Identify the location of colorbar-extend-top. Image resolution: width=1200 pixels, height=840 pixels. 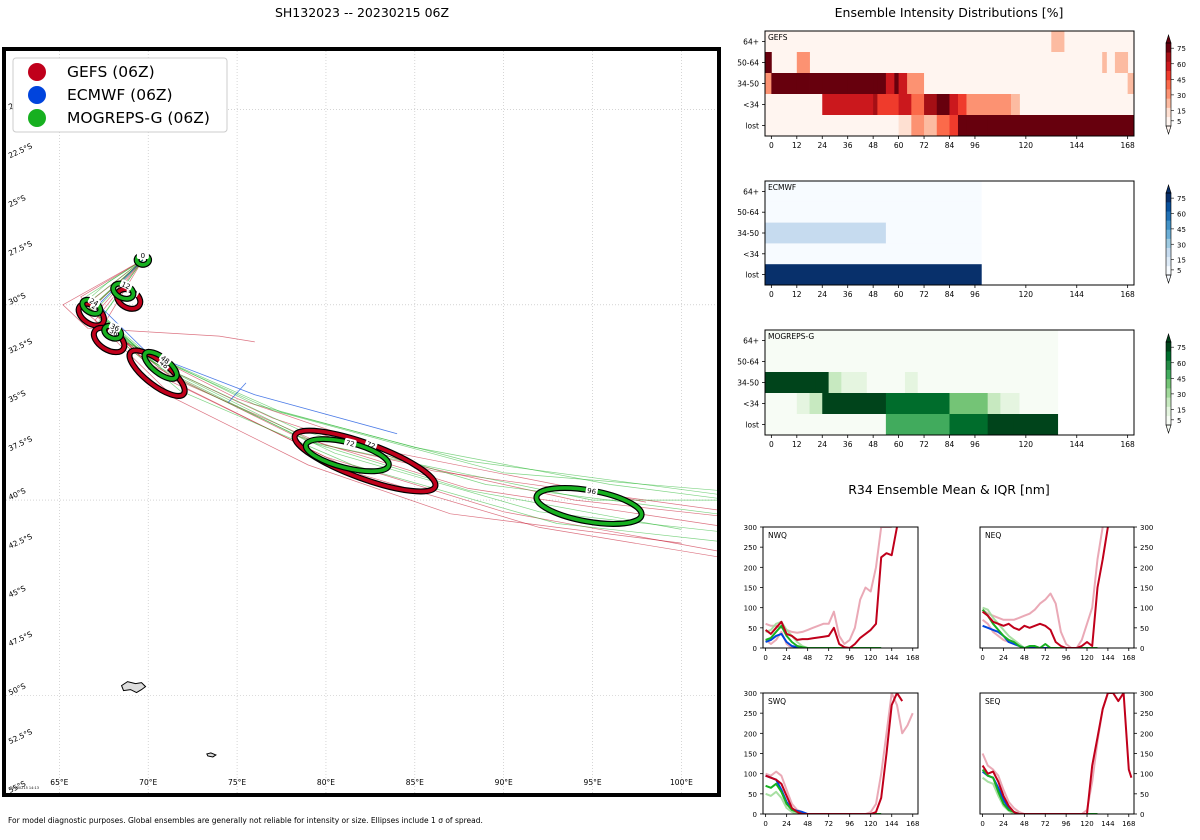
(1168, 337).